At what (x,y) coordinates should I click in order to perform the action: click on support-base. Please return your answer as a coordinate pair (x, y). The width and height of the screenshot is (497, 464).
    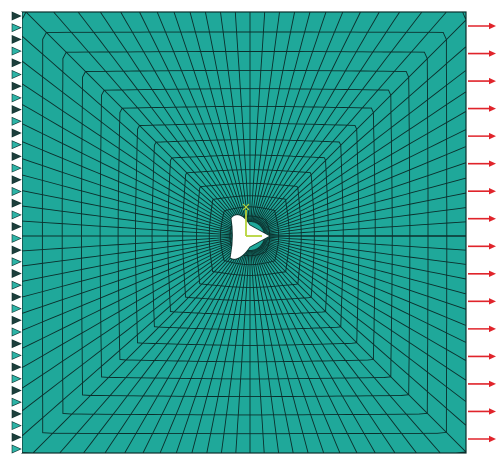
    Looking at the image, I should click on (15, 232).